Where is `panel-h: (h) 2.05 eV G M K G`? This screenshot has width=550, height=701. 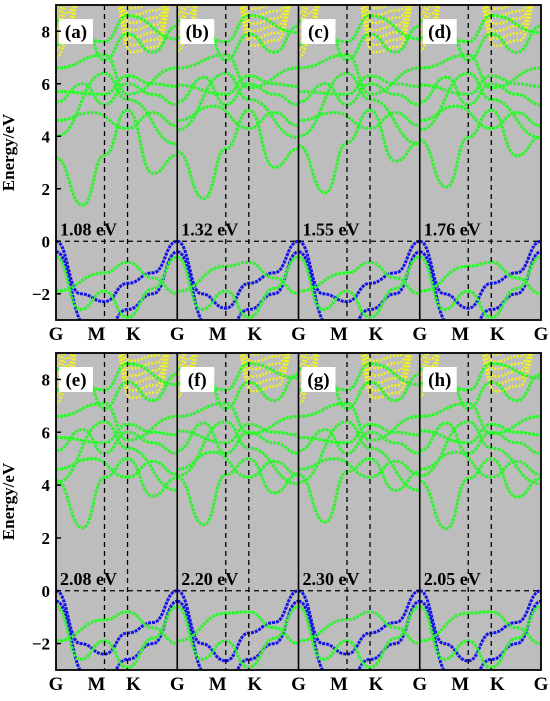 panel-h: (h) 2.05 eV G M K G is located at coordinates (480, 514).